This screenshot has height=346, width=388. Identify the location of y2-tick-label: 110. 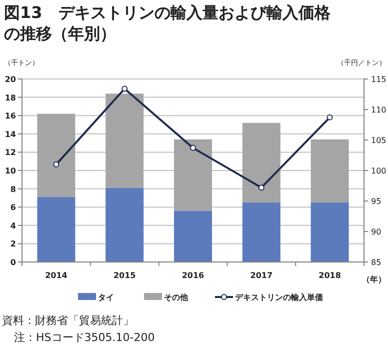
(378, 110).